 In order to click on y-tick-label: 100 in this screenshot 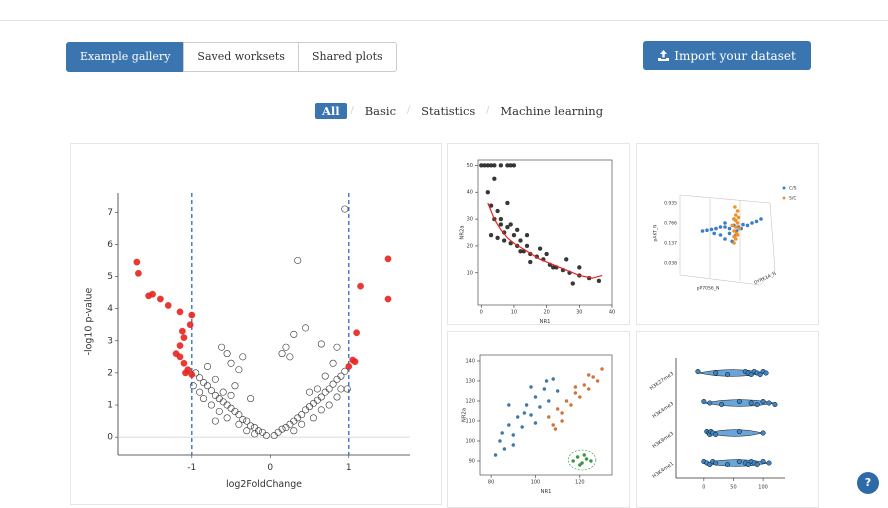, I will do `click(470, 442)`.